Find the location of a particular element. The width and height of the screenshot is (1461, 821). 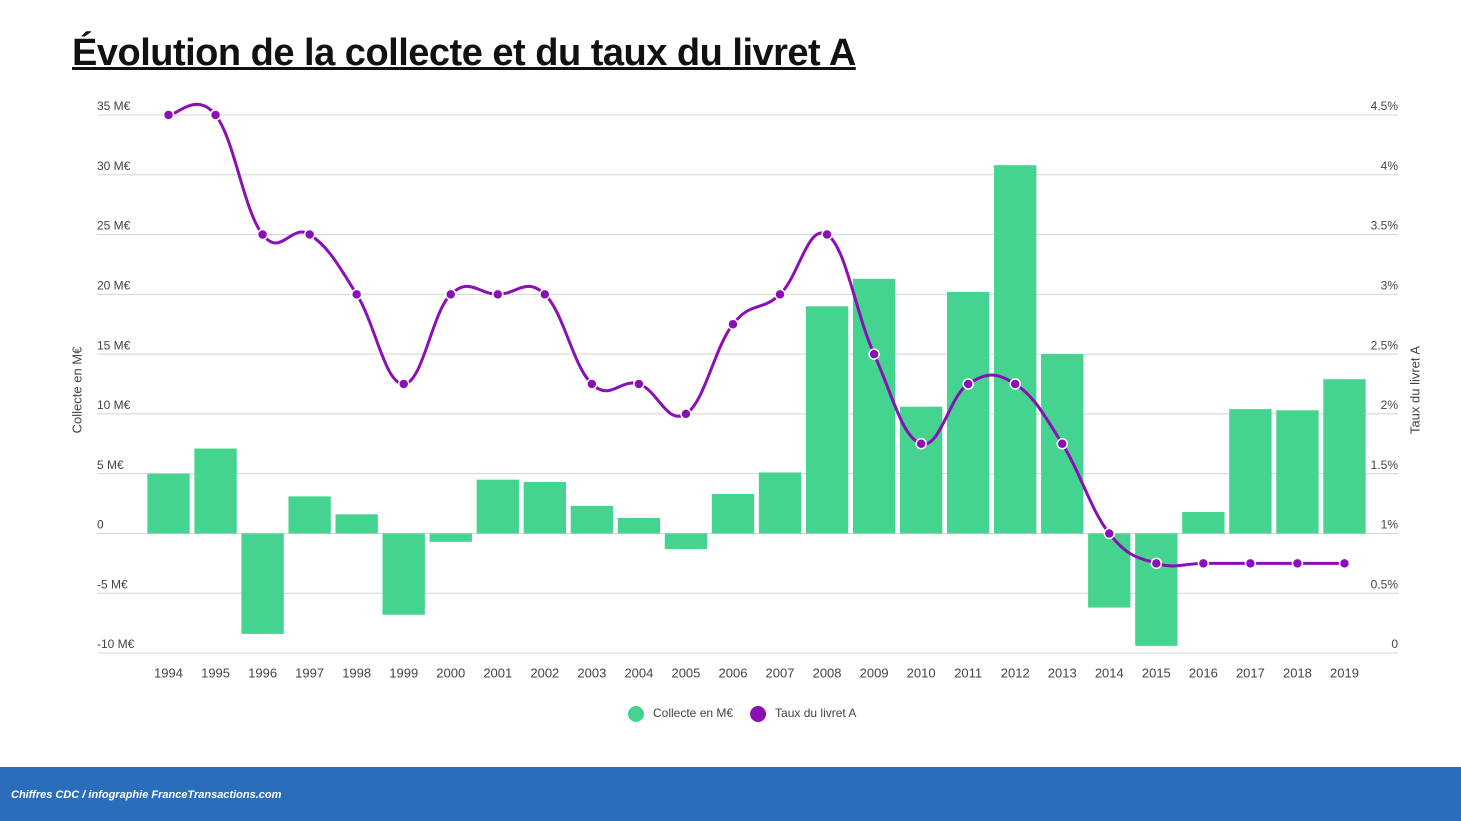

x-tick-label: 2001 is located at coordinates (497, 672).